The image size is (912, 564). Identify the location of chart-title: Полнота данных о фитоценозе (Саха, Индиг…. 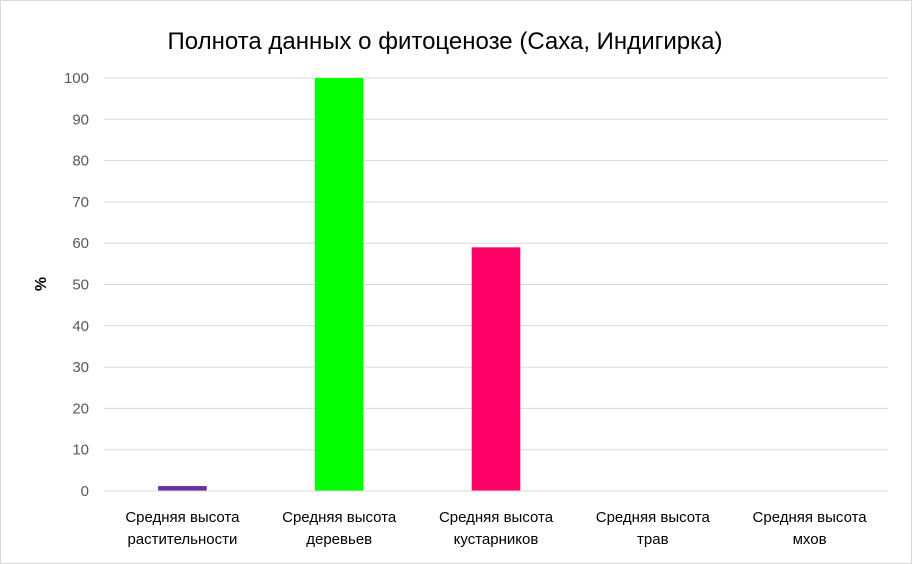
(445, 41).